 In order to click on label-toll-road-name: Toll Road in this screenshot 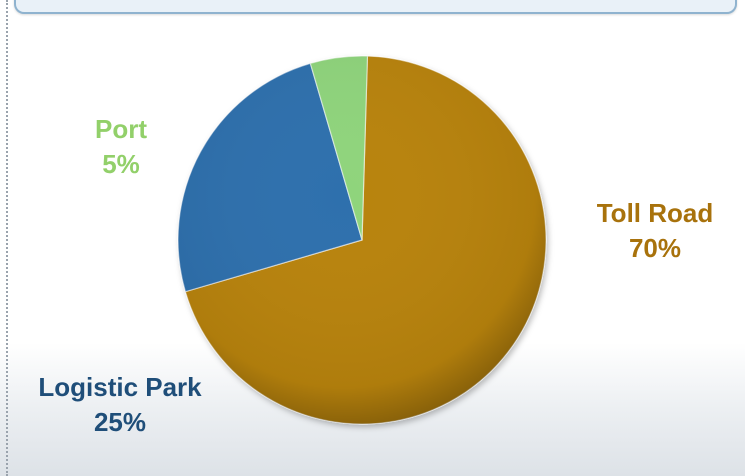, I will do `click(655, 213)`.